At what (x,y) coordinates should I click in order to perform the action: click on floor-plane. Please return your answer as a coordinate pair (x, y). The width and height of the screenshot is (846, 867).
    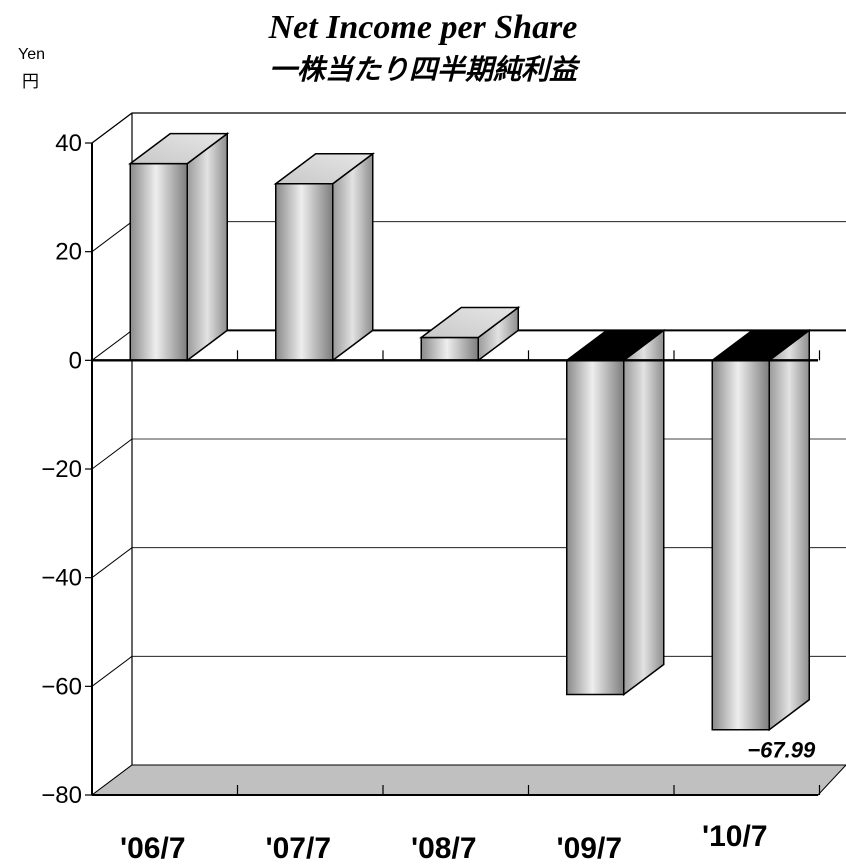
    Looking at the image, I should click on (469, 780).